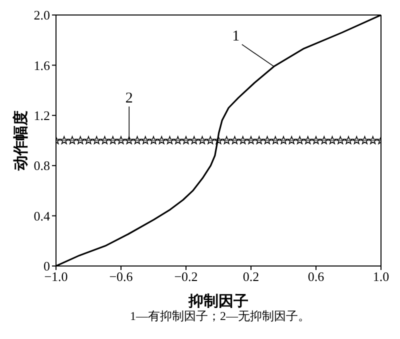 The width and height of the screenshot is (400, 339). What do you see at coordinates (186, 276) in the screenshot?
I see `x-tick-label: −0.2` at bounding box center [186, 276].